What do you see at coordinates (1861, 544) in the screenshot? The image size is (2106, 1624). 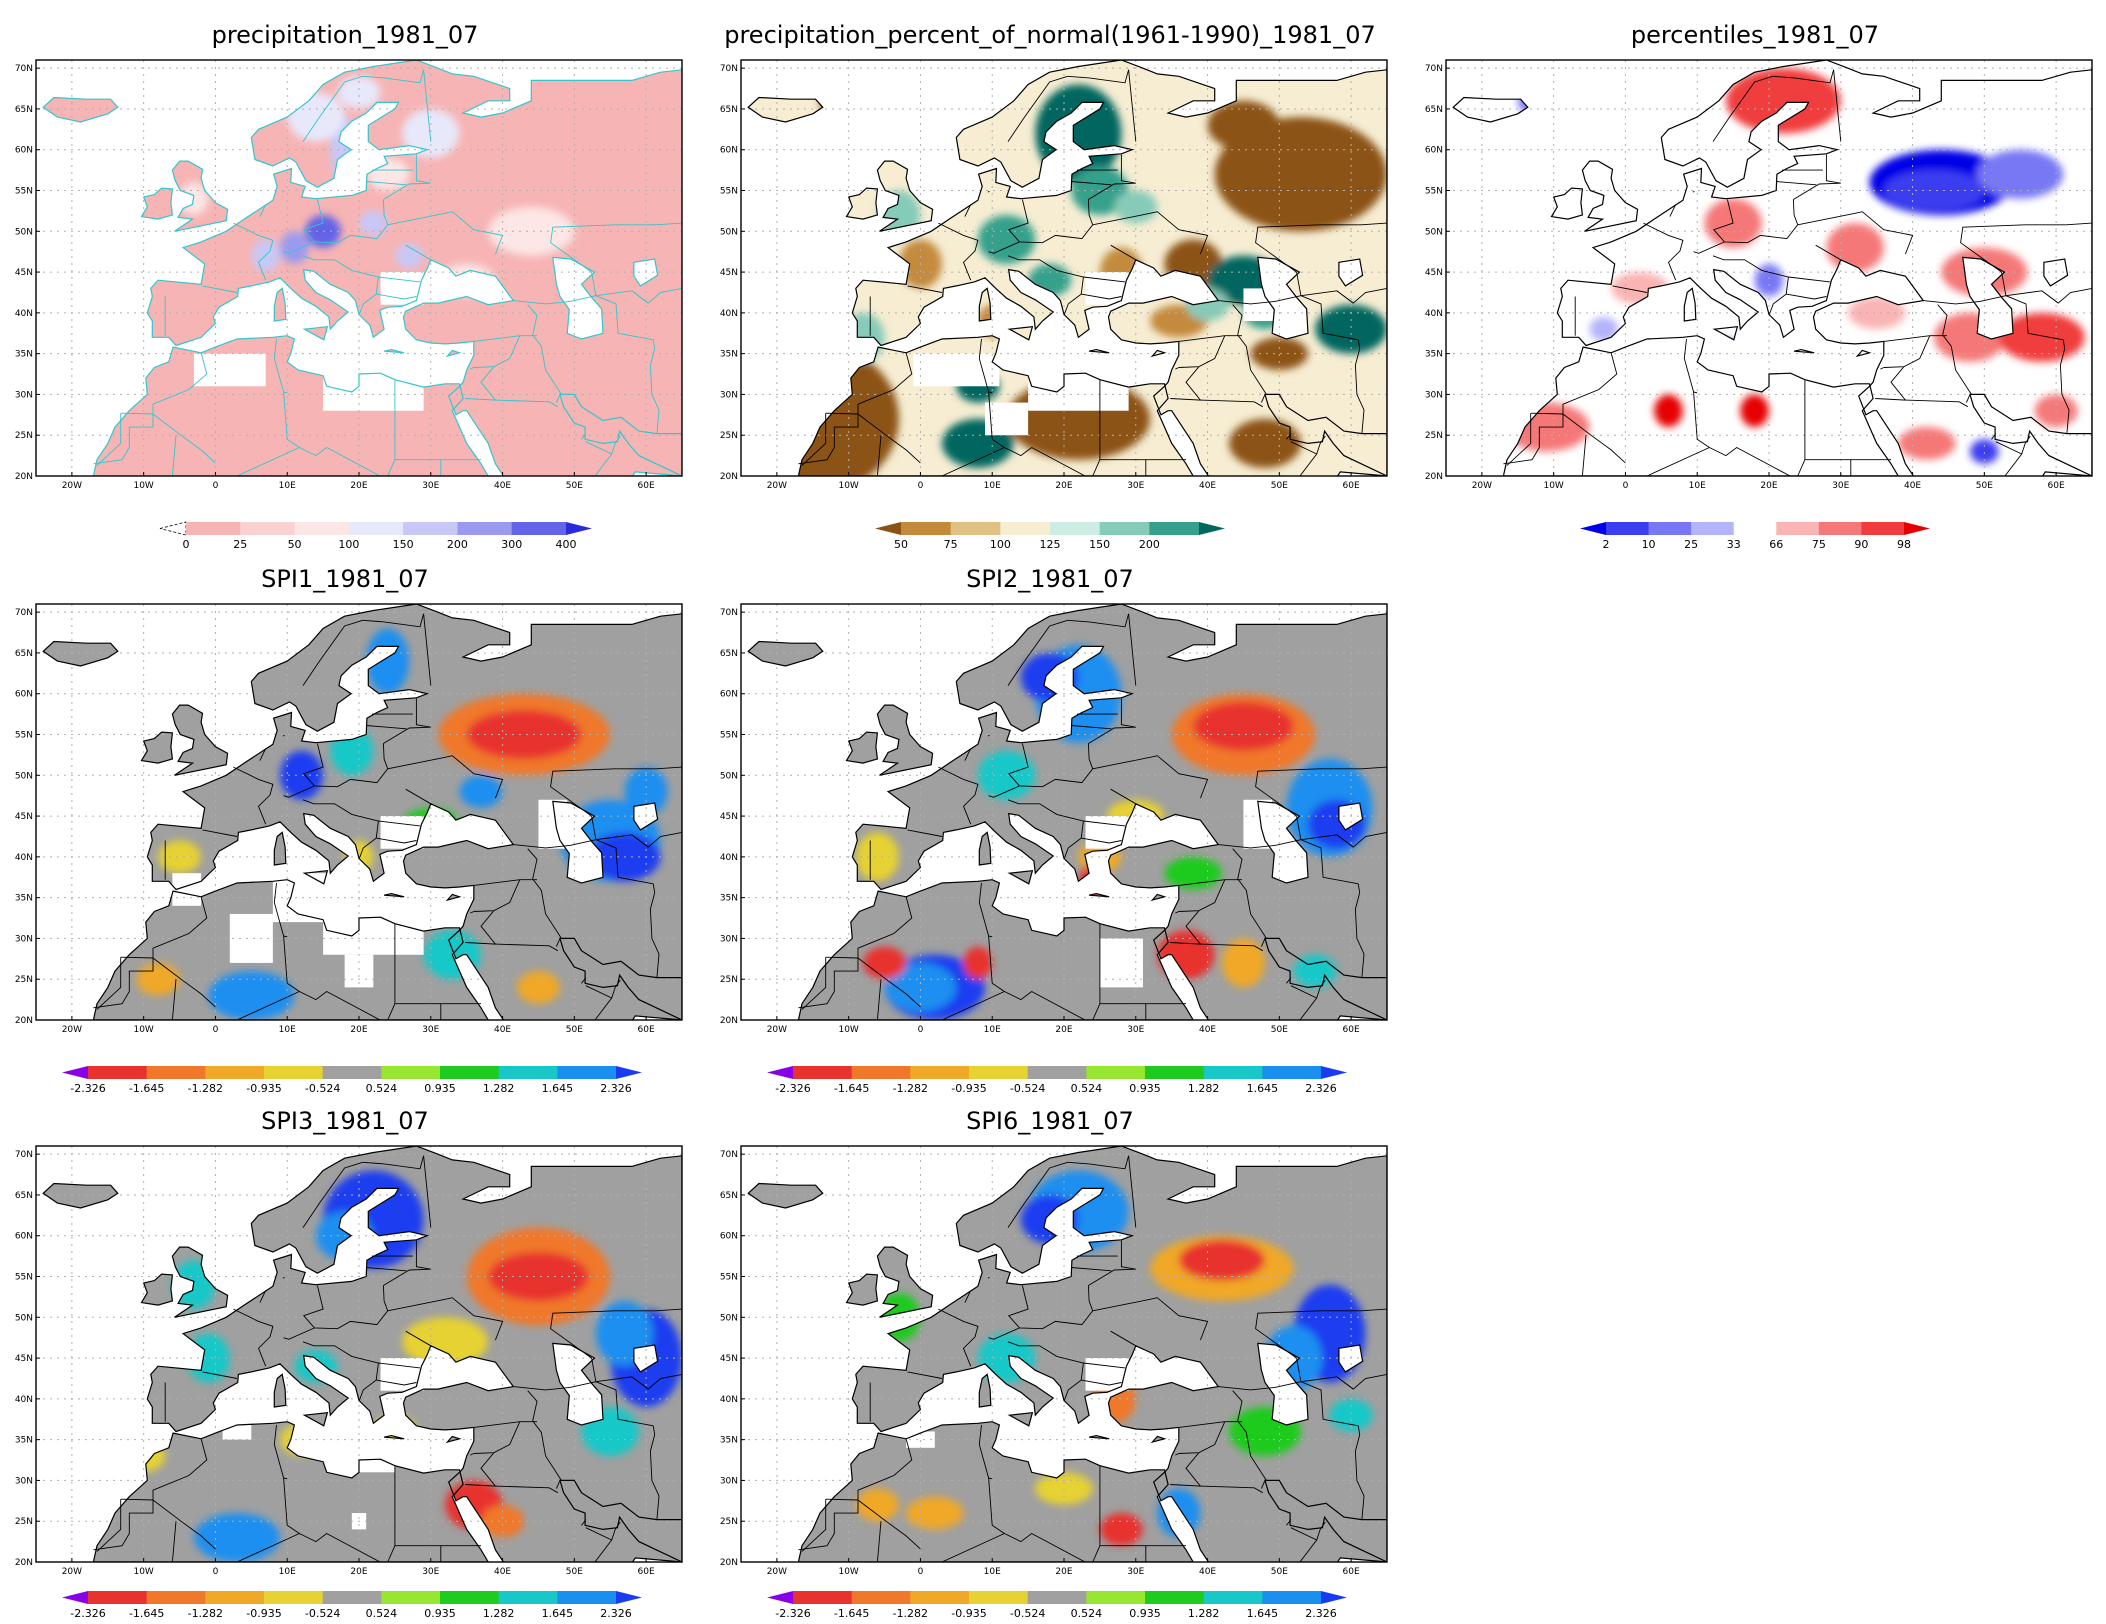 I see `colorbar-label: 90` at bounding box center [1861, 544].